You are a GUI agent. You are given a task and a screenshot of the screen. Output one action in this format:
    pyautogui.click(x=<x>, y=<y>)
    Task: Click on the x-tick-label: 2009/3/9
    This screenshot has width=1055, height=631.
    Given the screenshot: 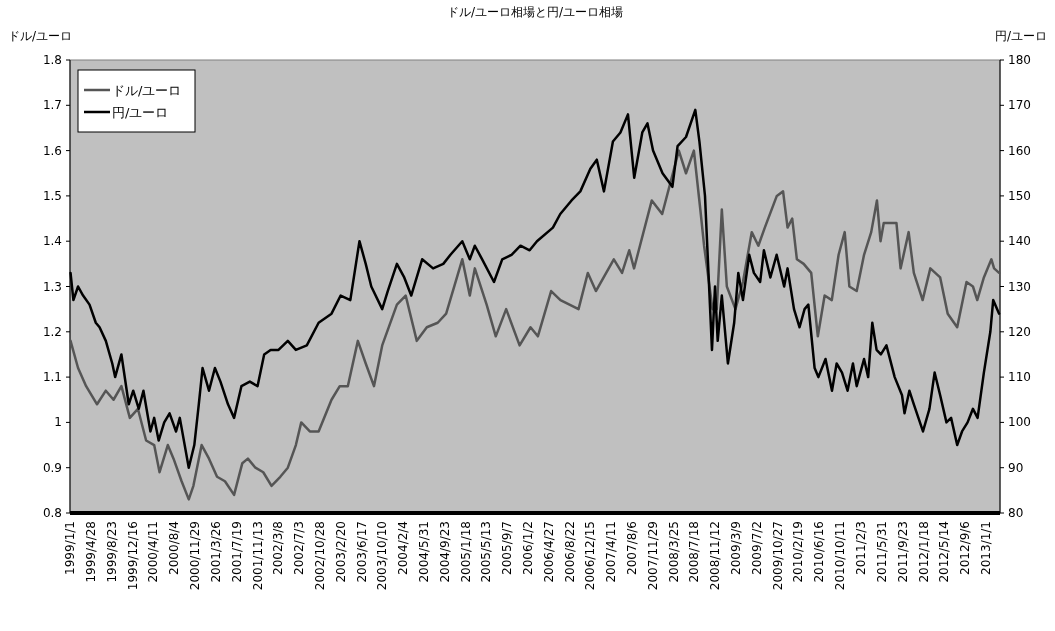 What is the action you would take?
    pyautogui.click(x=736, y=548)
    